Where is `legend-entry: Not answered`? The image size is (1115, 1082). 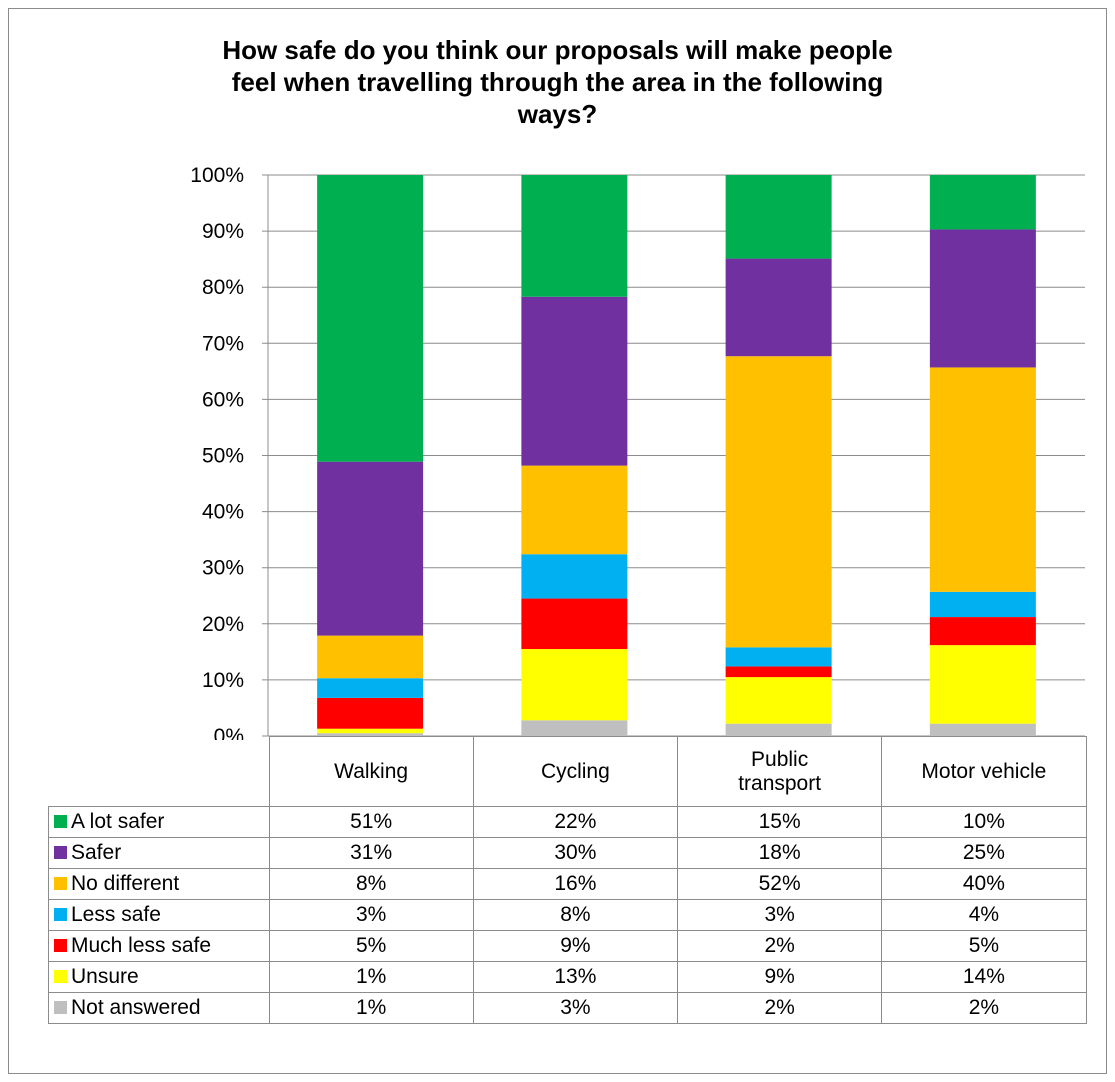
legend-entry: Not answered is located at coordinates (159, 1008).